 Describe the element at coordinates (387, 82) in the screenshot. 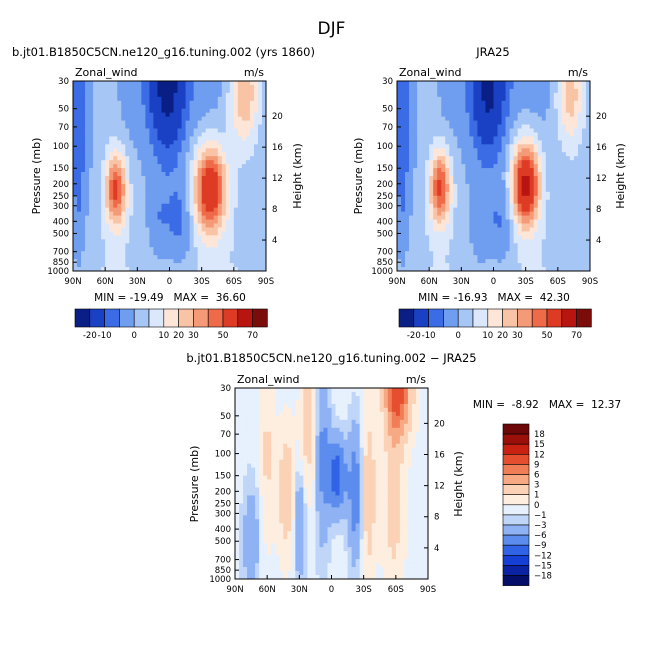

I see `y-tick-label: 30` at that location.